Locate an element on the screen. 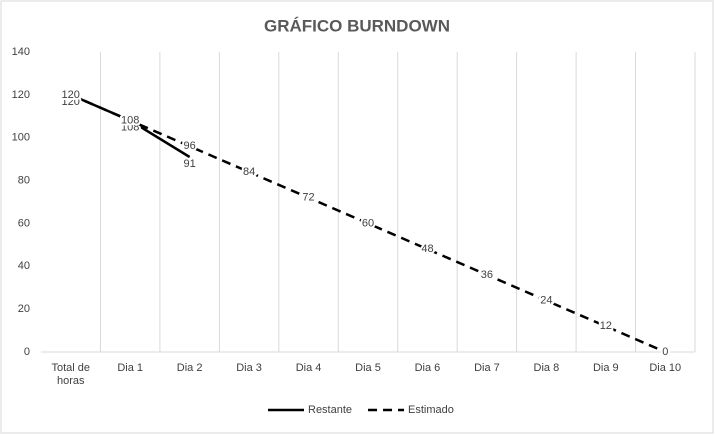 This screenshot has height=435, width=715. x-tick-label: Dia 1 is located at coordinates (130, 368).